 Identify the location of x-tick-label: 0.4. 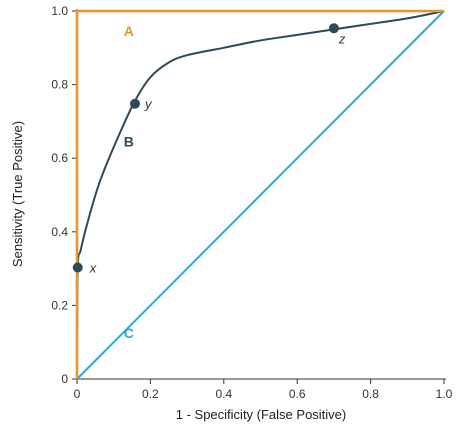
(223, 394).